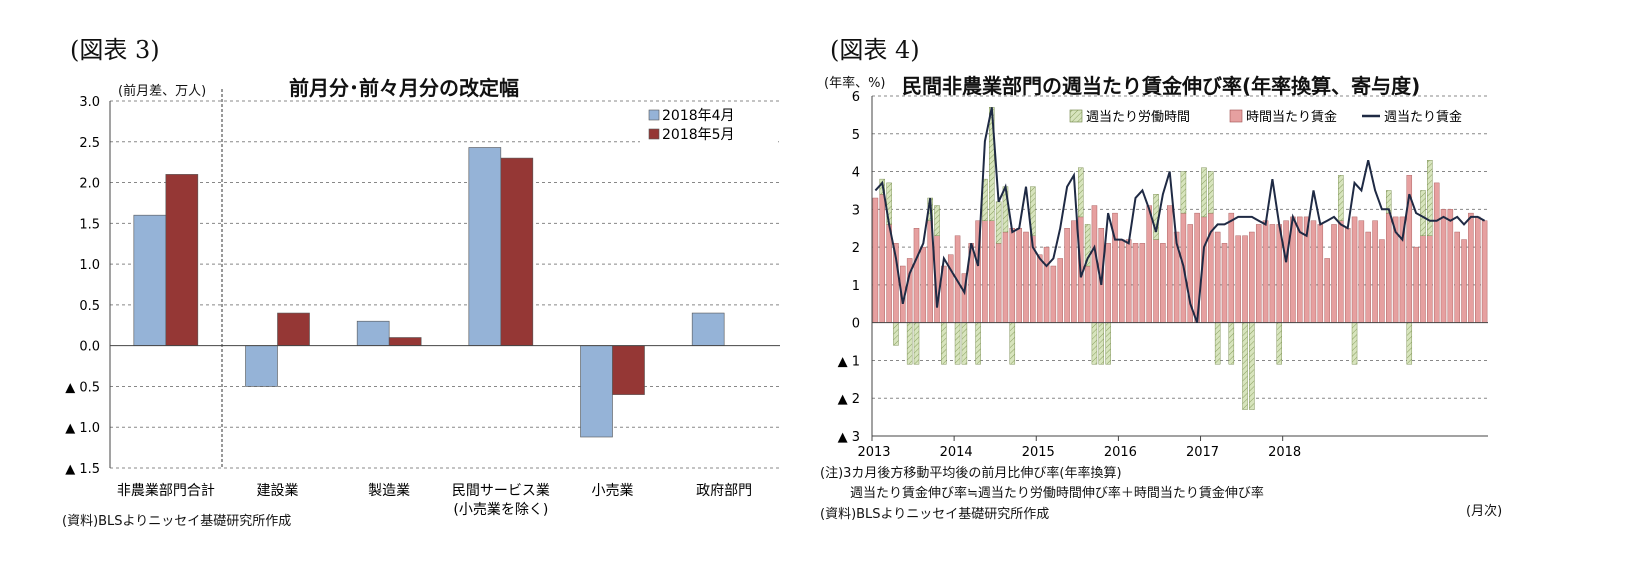 Image resolution: width=1647 pixels, height=588 pixels. Describe the element at coordinates (1423, 117) in the screenshot. I see `legend-label-weekly: 週当たり賃金` at that location.